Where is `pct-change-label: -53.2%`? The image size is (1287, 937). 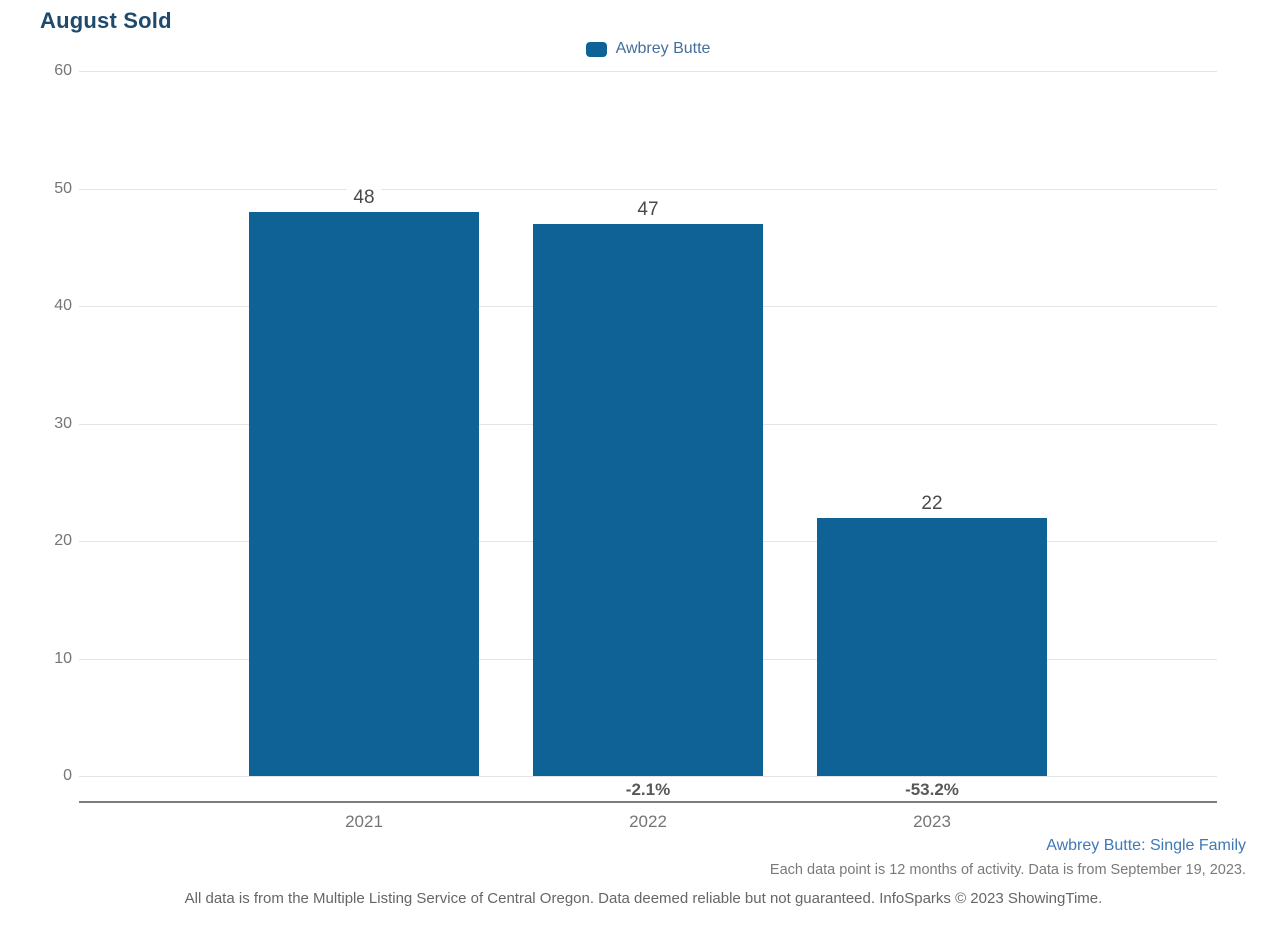
pct-change-label: -53.2% is located at coordinates (932, 789).